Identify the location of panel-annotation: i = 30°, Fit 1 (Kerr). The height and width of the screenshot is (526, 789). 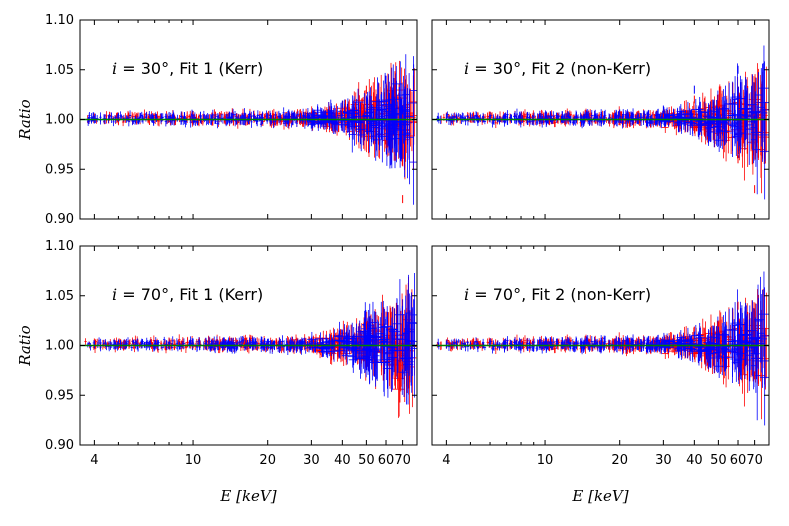
(187, 68).